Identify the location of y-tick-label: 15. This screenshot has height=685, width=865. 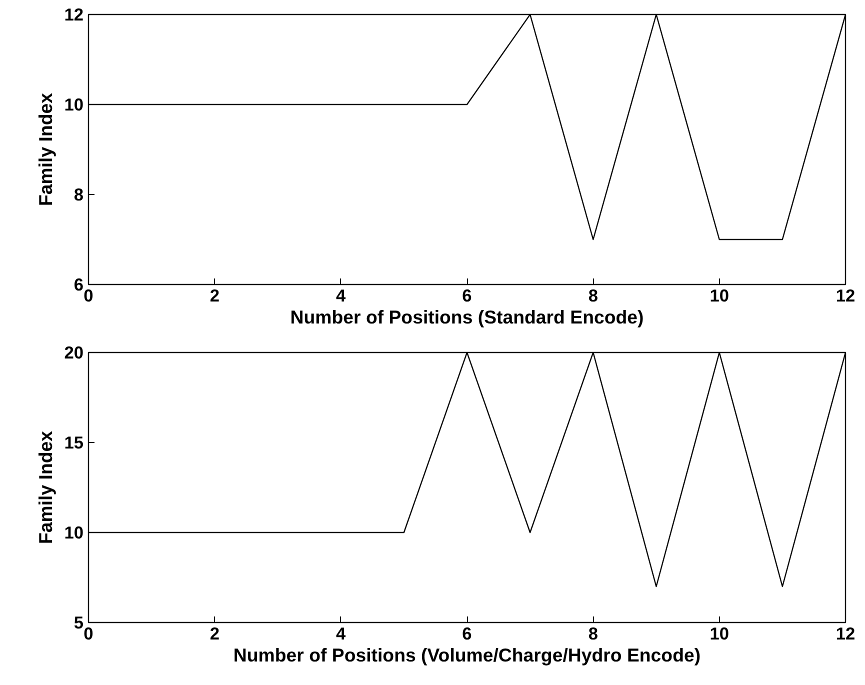
(74, 442).